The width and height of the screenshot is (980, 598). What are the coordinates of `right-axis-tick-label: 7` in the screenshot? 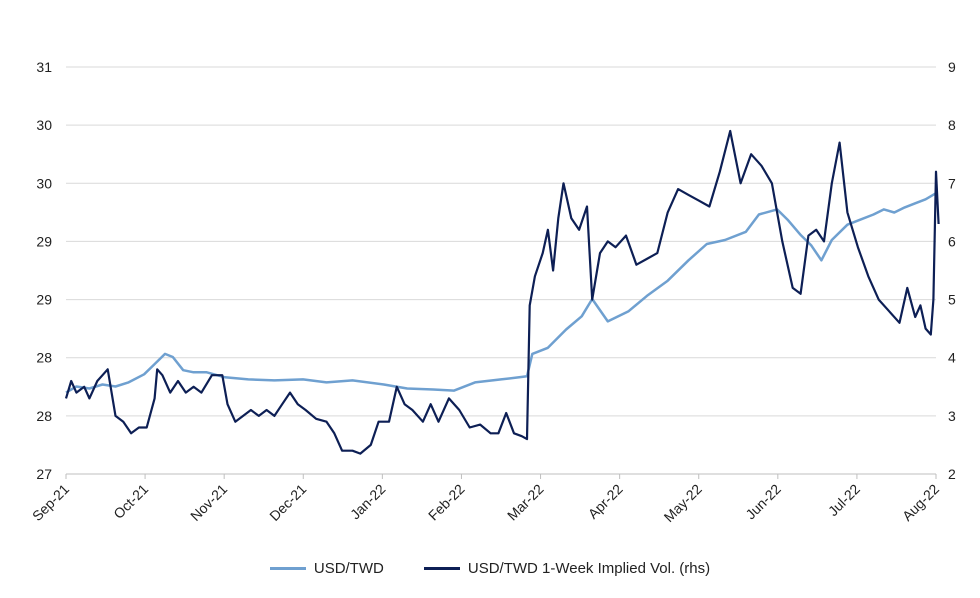 It's located at (952, 183).